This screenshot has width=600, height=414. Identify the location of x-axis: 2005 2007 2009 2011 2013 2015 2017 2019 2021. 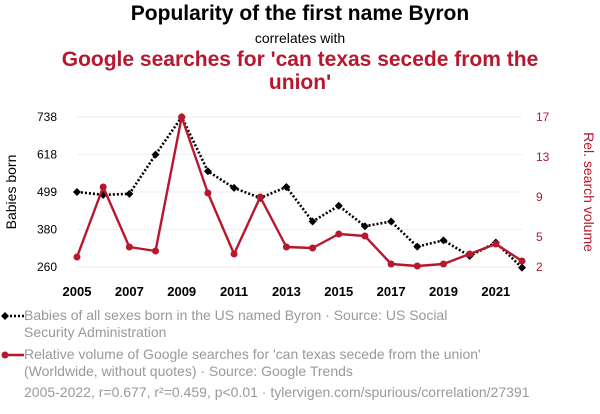
(287, 291).